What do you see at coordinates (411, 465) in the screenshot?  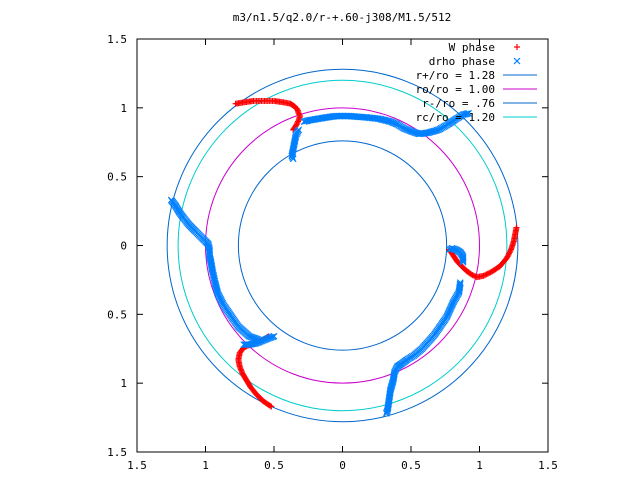 I see `x-tick-label: 0.5` at bounding box center [411, 465].